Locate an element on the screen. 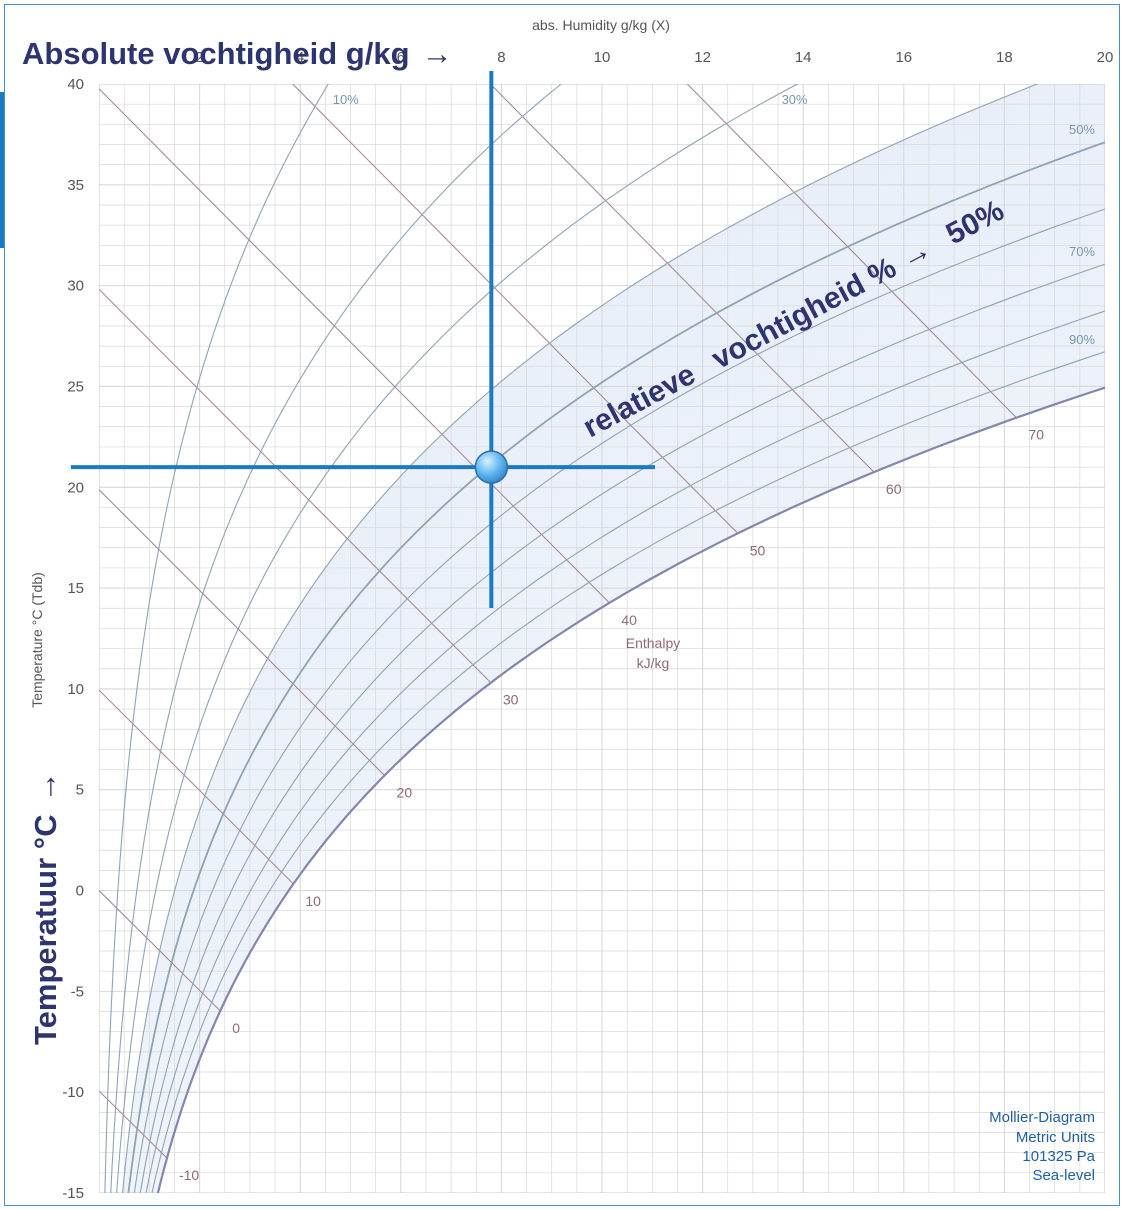  marked-point is located at coordinates (491, 467).